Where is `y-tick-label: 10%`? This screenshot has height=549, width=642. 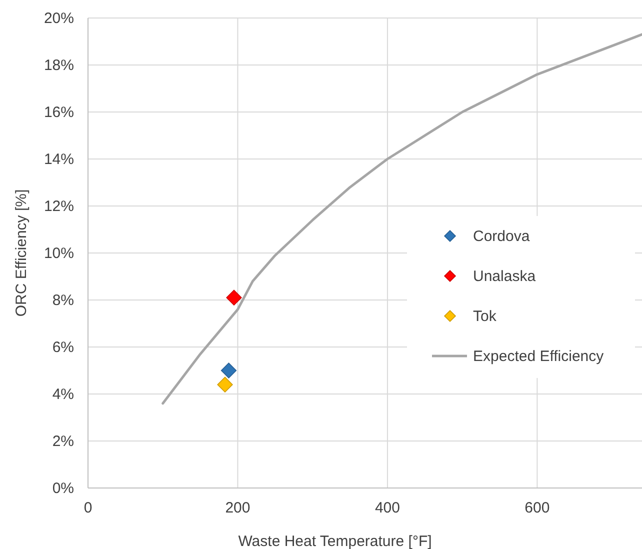
y-tick-label: 10% is located at coordinates (59, 253).